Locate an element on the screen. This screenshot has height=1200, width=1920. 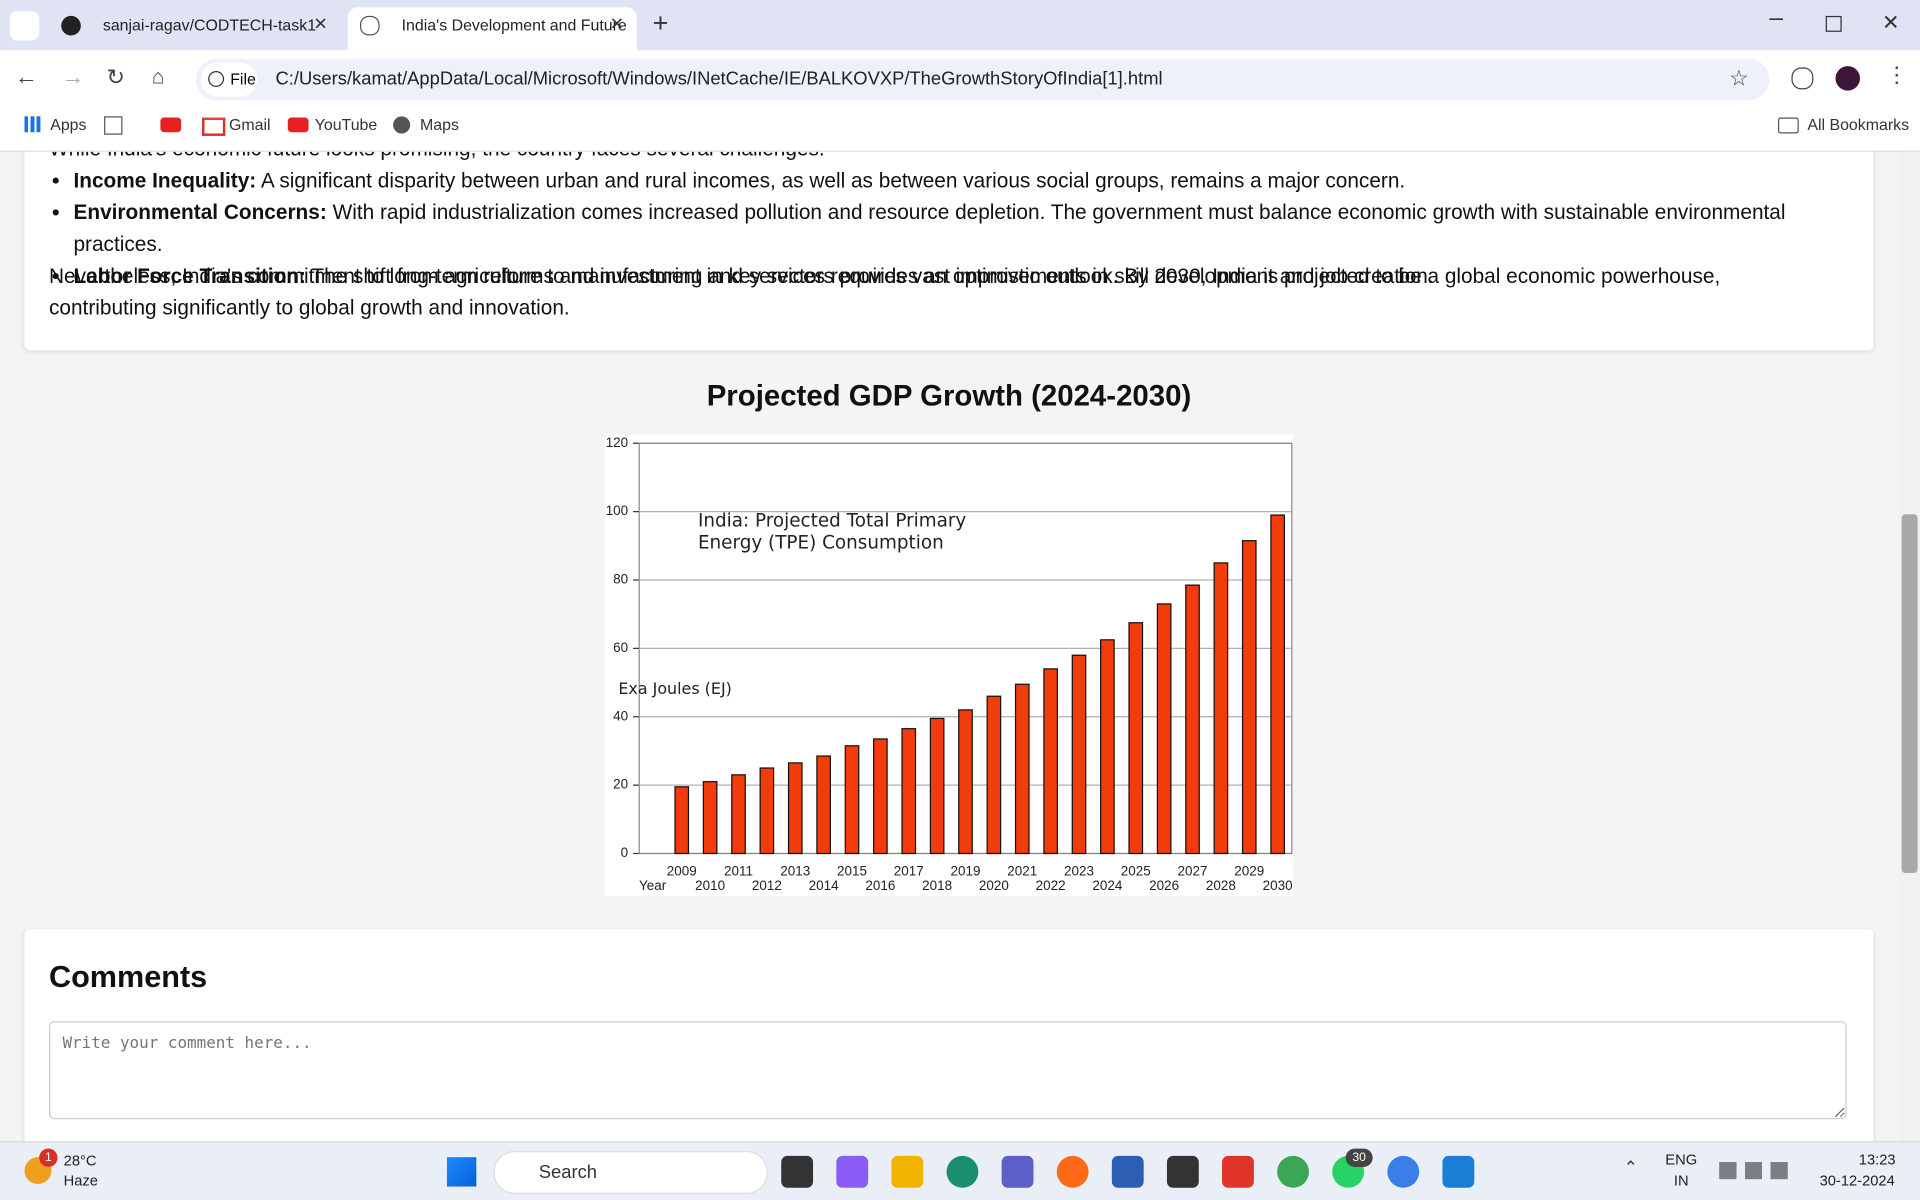
info-icon is located at coordinates (216, 79).